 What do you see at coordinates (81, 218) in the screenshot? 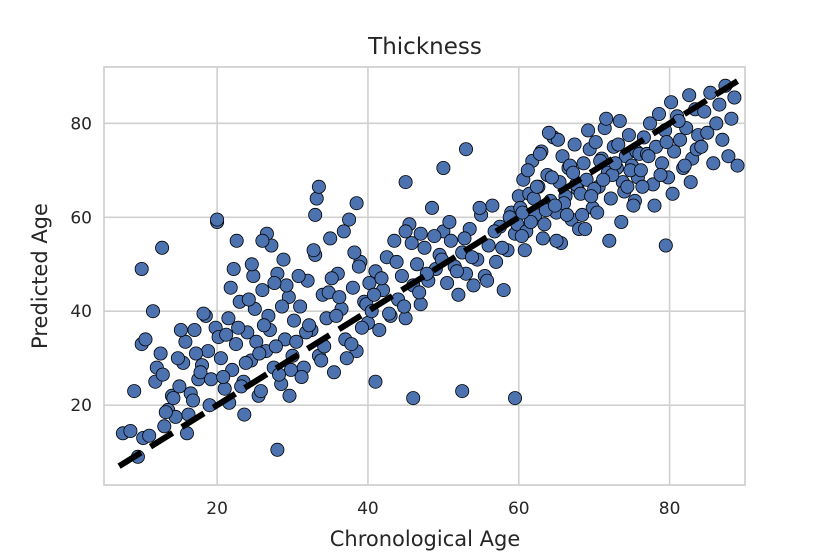
I see `y-tick-label: 60` at bounding box center [81, 218].